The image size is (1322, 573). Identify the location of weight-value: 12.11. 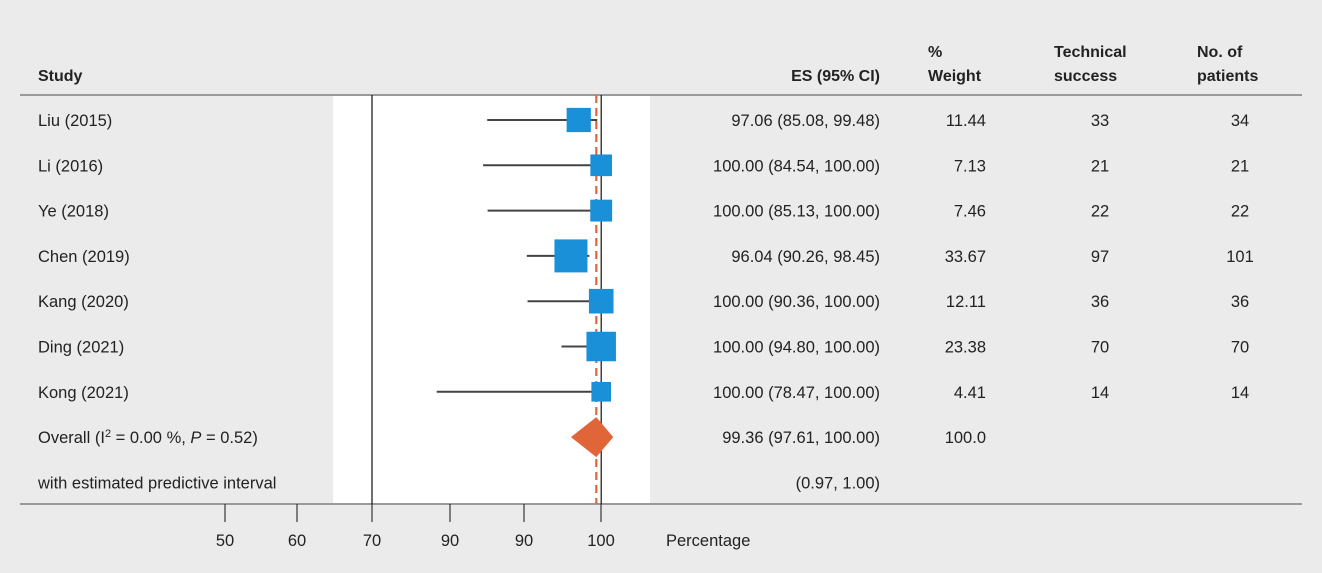
(966, 302).